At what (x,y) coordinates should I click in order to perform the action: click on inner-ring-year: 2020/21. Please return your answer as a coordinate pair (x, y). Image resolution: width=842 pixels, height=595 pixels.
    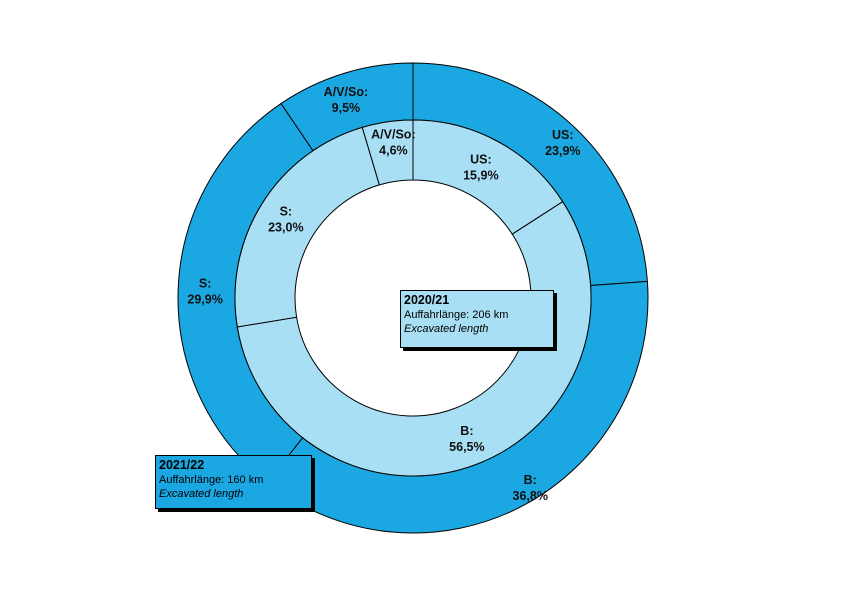
    Looking at the image, I should click on (427, 300).